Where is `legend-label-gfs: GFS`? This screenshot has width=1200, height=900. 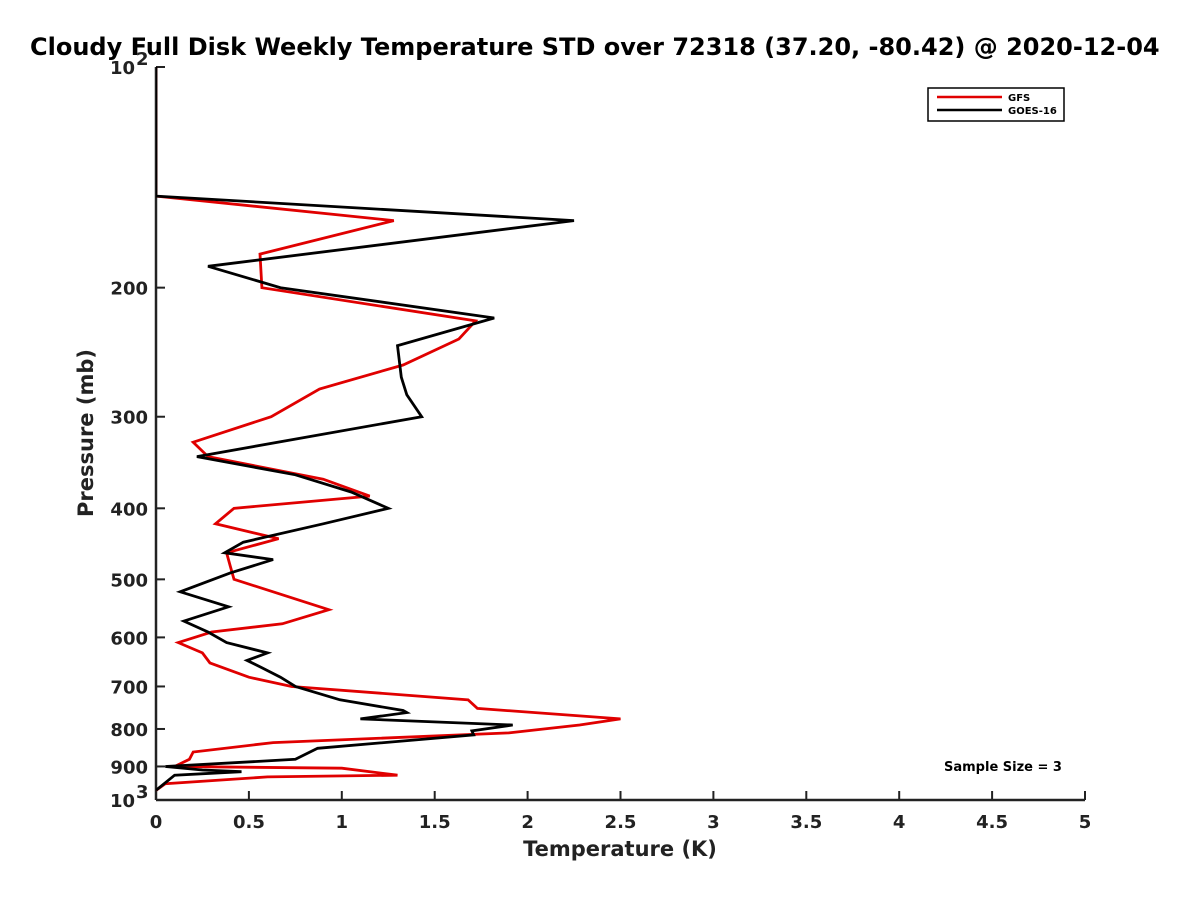
legend-label-gfs: GFS is located at coordinates (1019, 98).